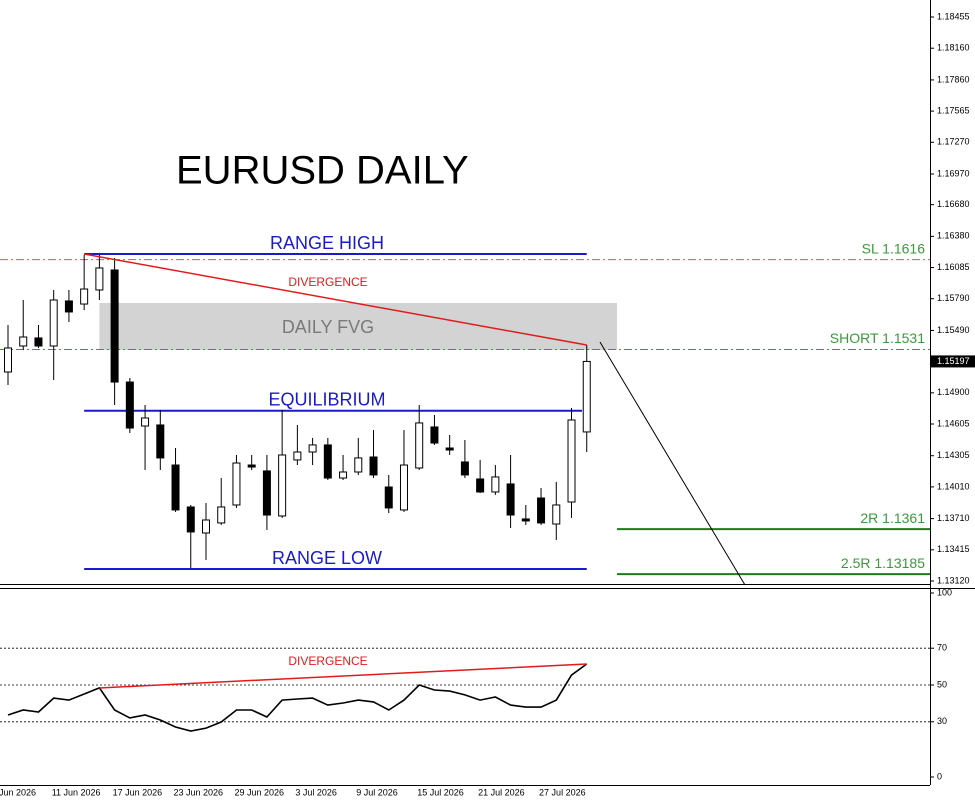 This screenshot has height=804, width=975. What do you see at coordinates (953, 518) in the screenshot?
I see `y-tick-label: 1.13710` at bounding box center [953, 518].